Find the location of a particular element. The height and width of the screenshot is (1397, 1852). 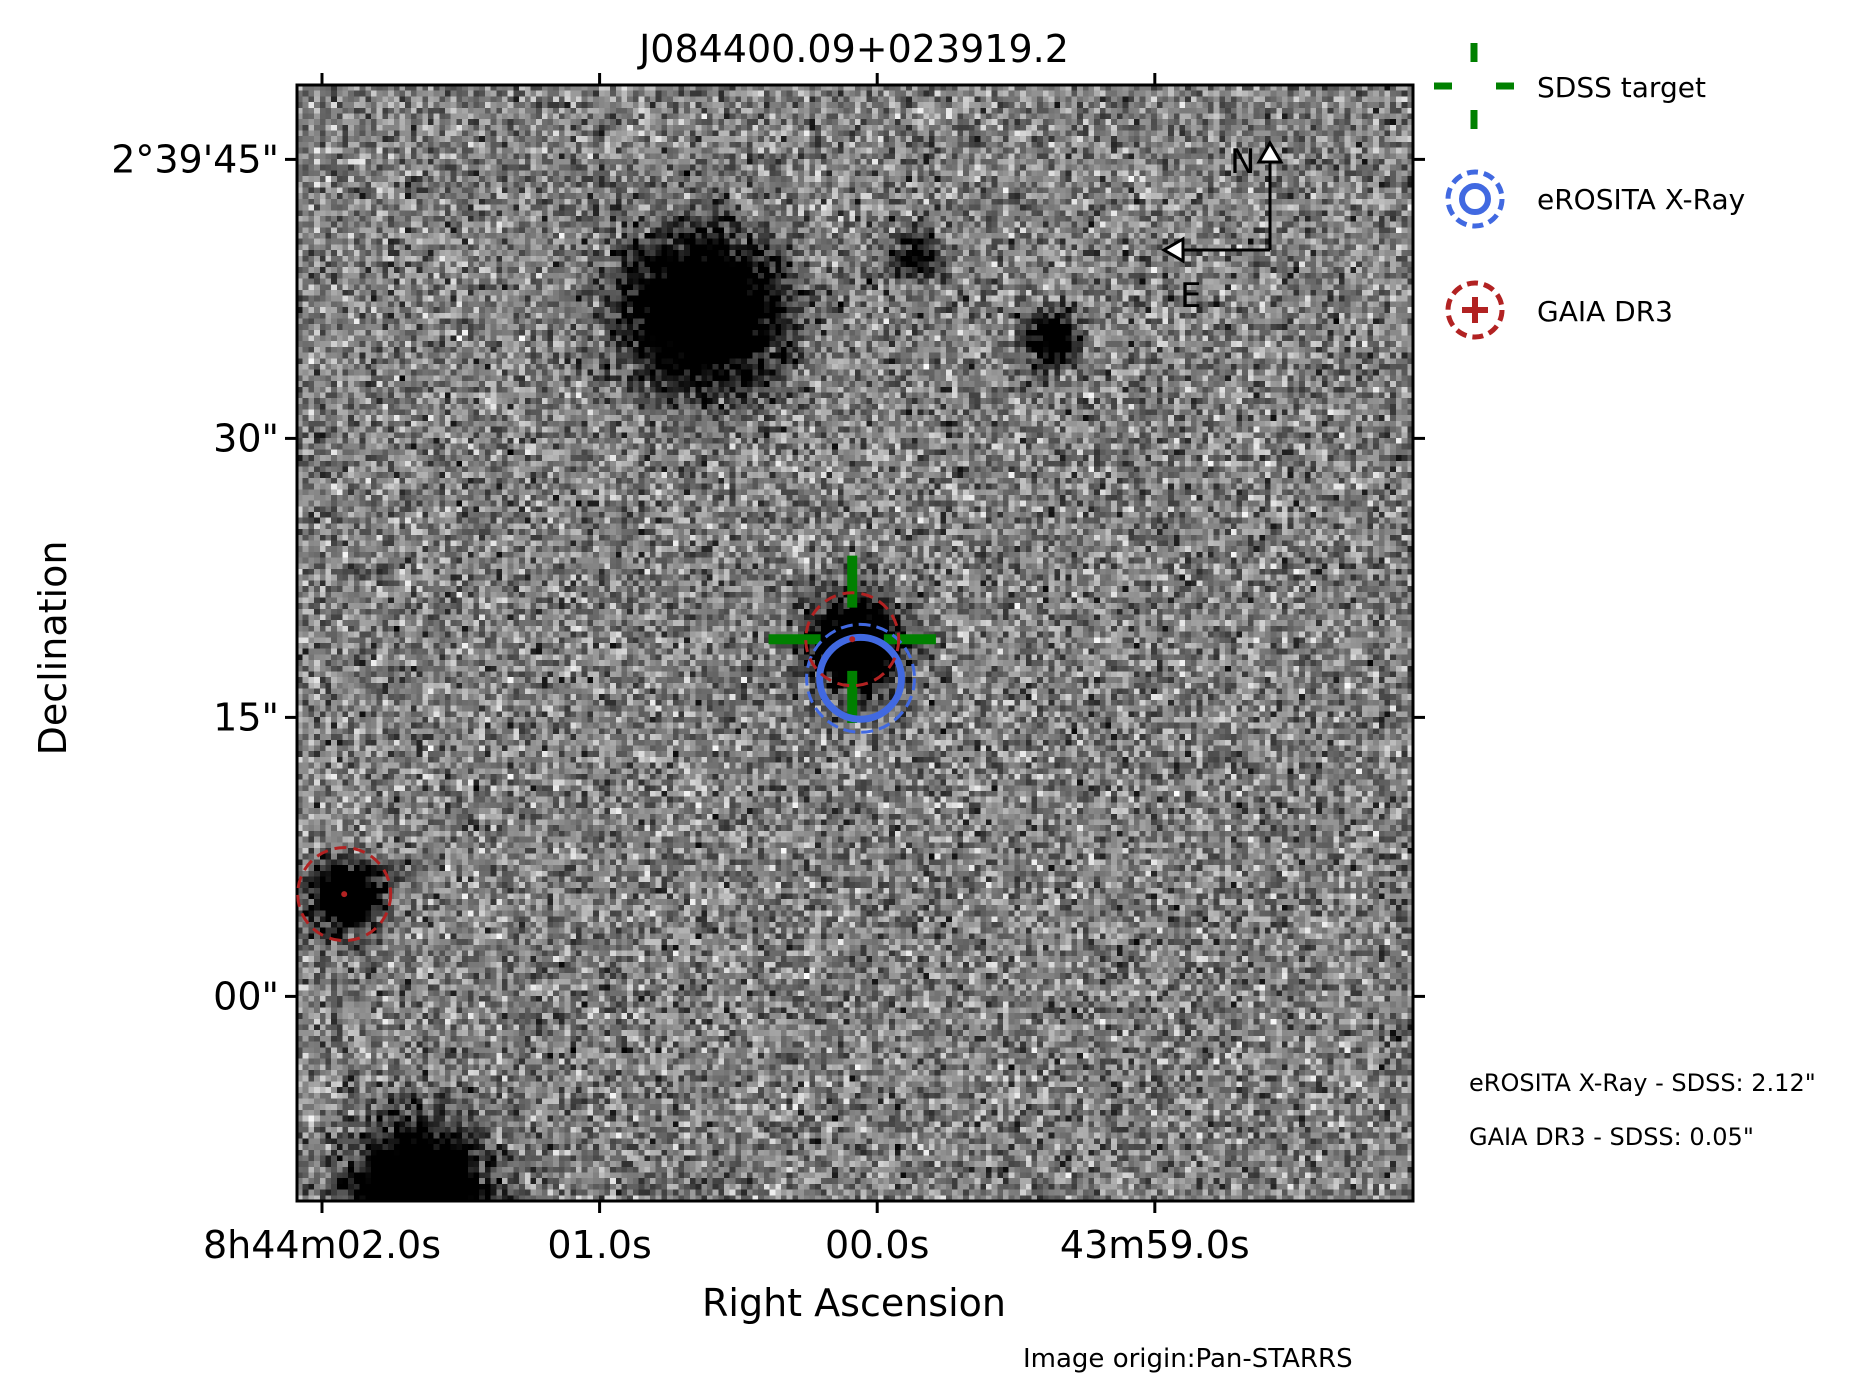

y-tick-label-2: 15" is located at coordinates (246, 717).